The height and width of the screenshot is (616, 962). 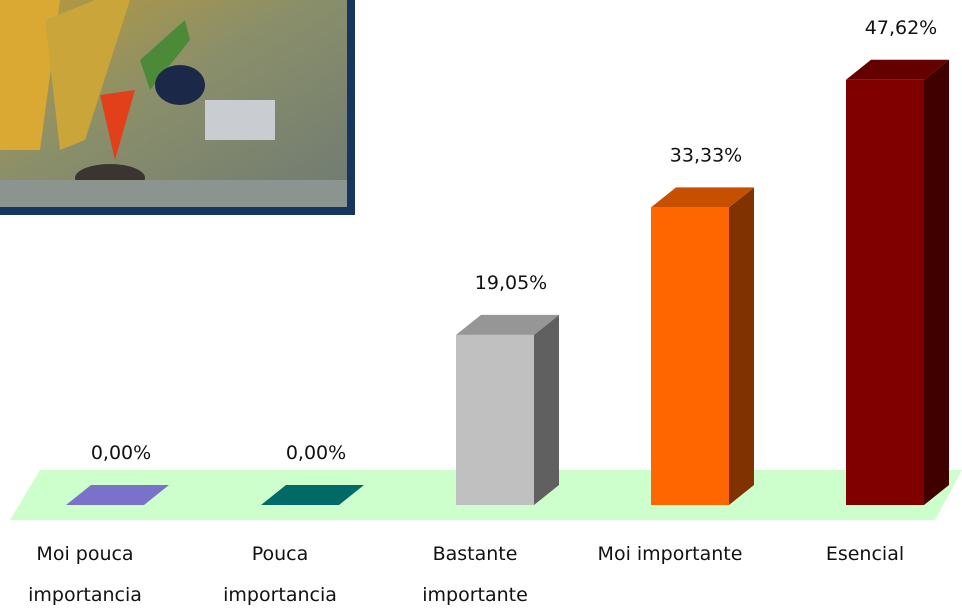 What do you see at coordinates (706, 155) in the screenshot?
I see `value-label: 33,33%` at bounding box center [706, 155].